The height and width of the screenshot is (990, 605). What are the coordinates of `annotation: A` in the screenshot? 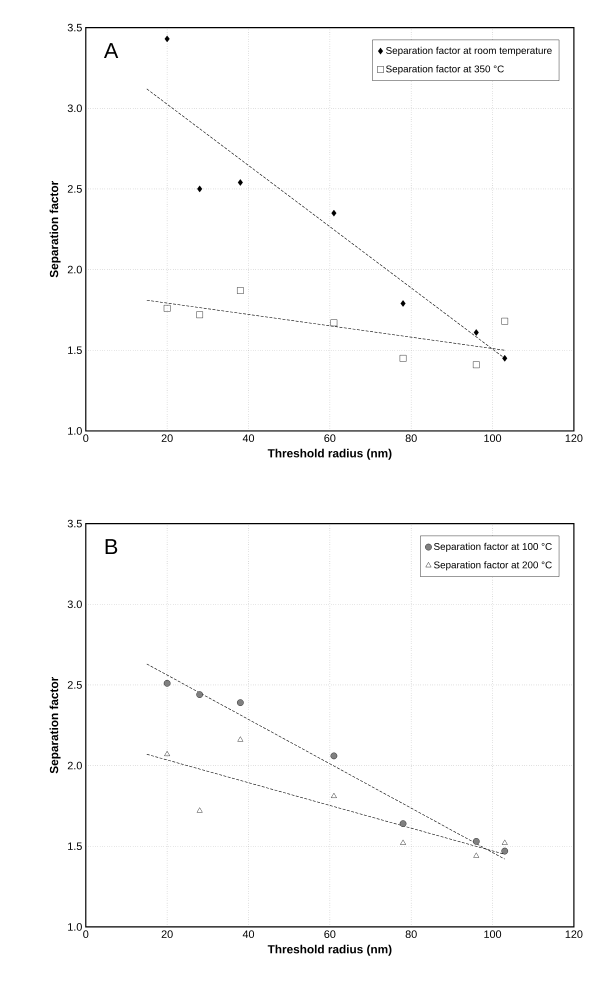 It's located at (111, 50).